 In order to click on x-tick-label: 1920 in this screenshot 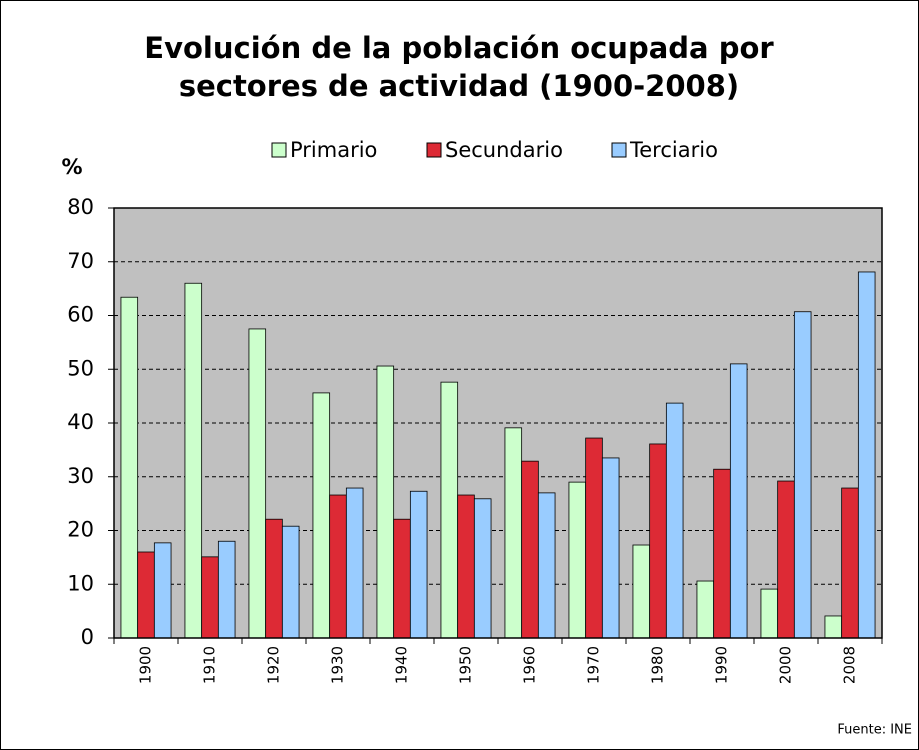, I will do `click(274, 665)`.